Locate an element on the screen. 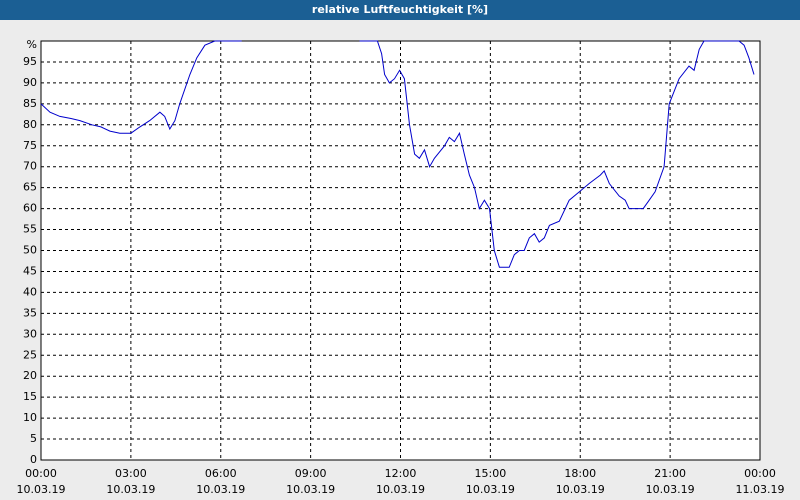 Image resolution: width=800 pixels, height=500 pixels. y-tick-label: 30 is located at coordinates (30, 333).